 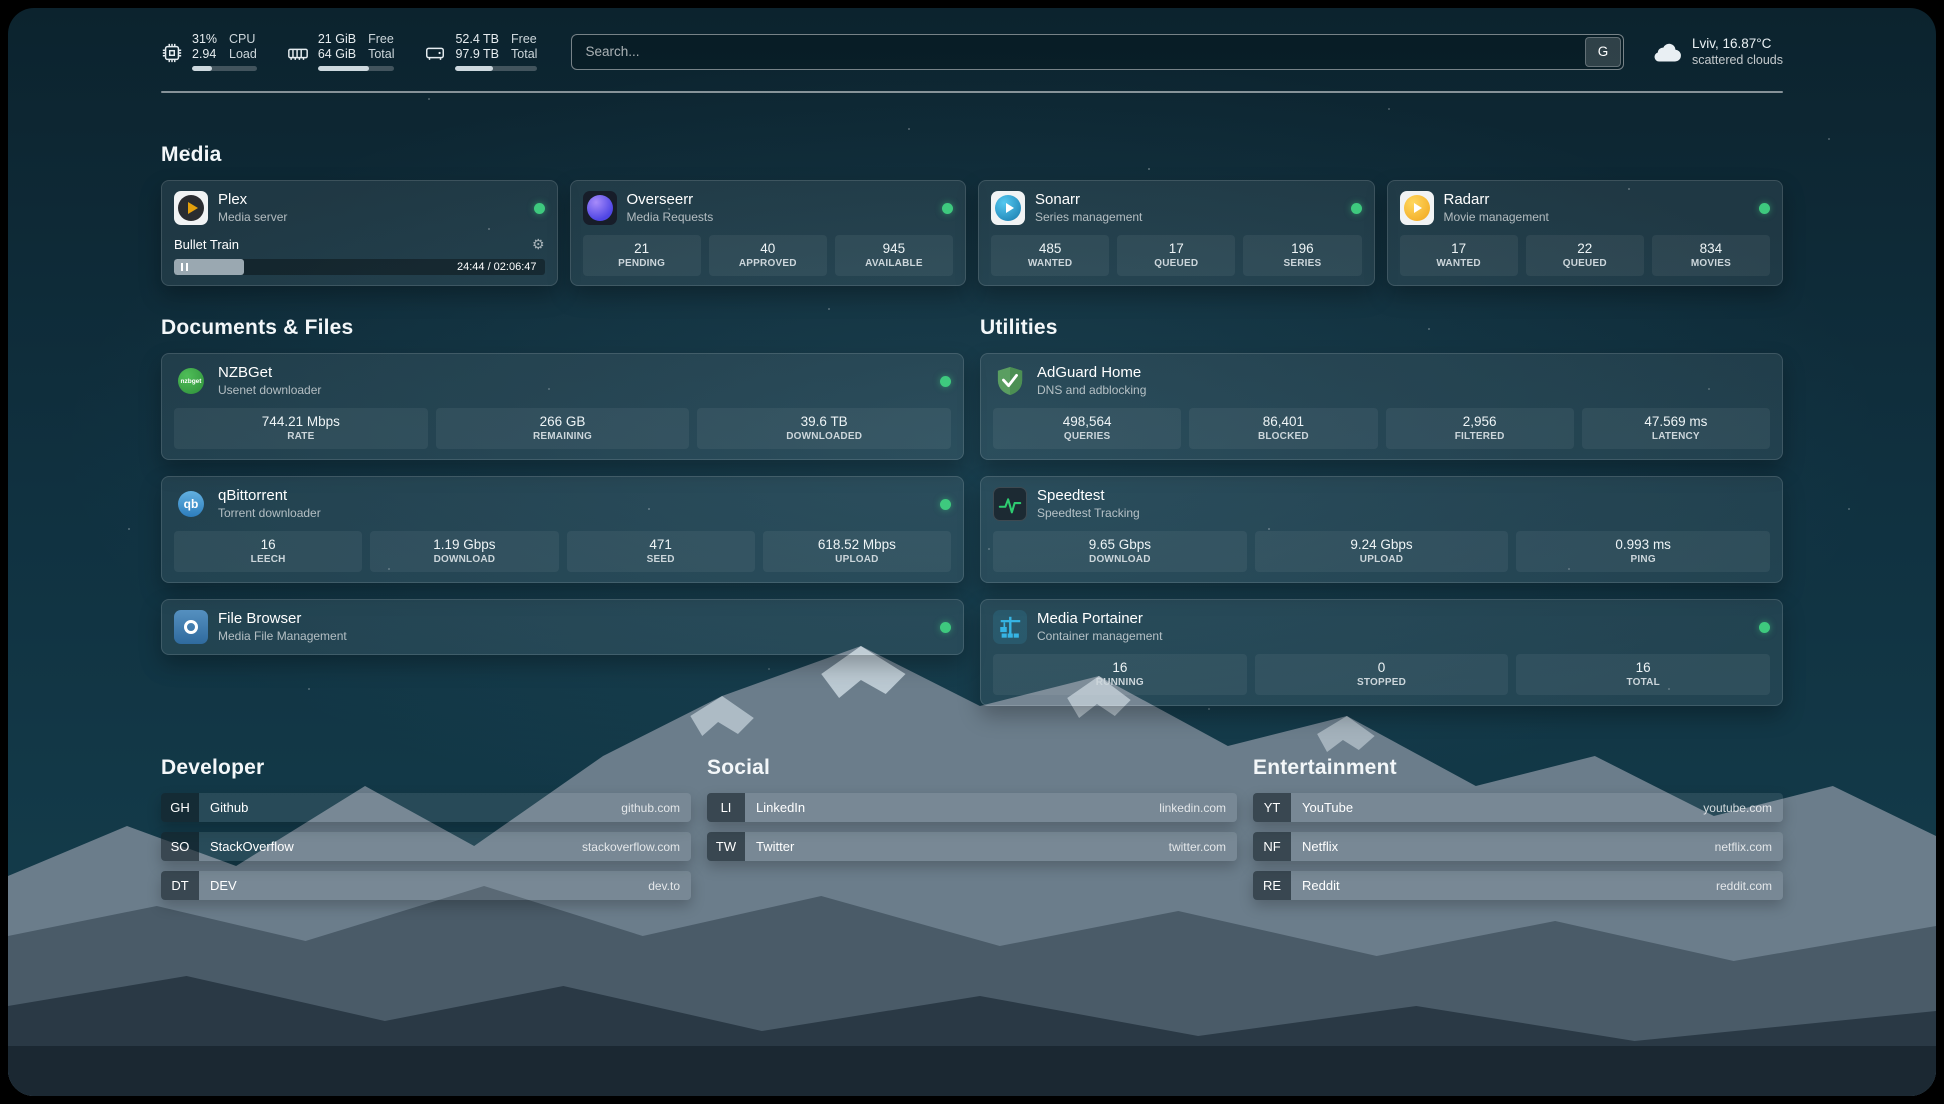 What do you see at coordinates (562, 627) in the screenshot?
I see `service-card-filebrowser: File Browser Media File Management` at bounding box center [562, 627].